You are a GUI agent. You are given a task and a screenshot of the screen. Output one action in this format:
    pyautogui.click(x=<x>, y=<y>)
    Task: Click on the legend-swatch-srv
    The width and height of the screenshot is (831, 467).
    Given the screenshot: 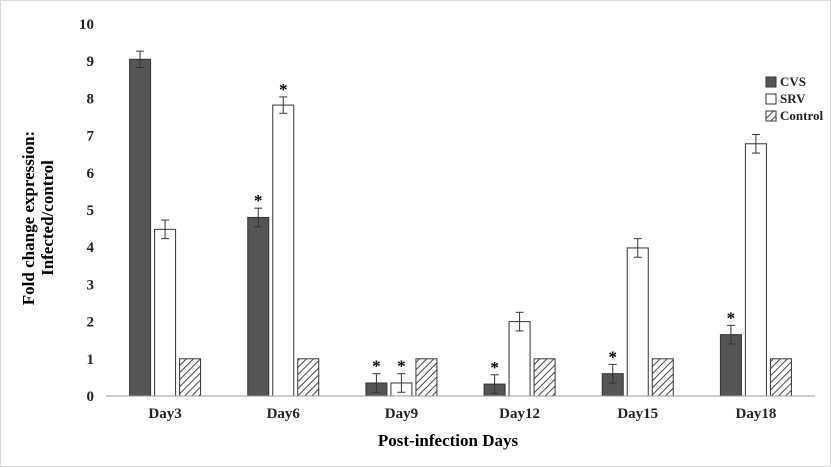 What is the action you would take?
    pyautogui.click(x=771, y=99)
    